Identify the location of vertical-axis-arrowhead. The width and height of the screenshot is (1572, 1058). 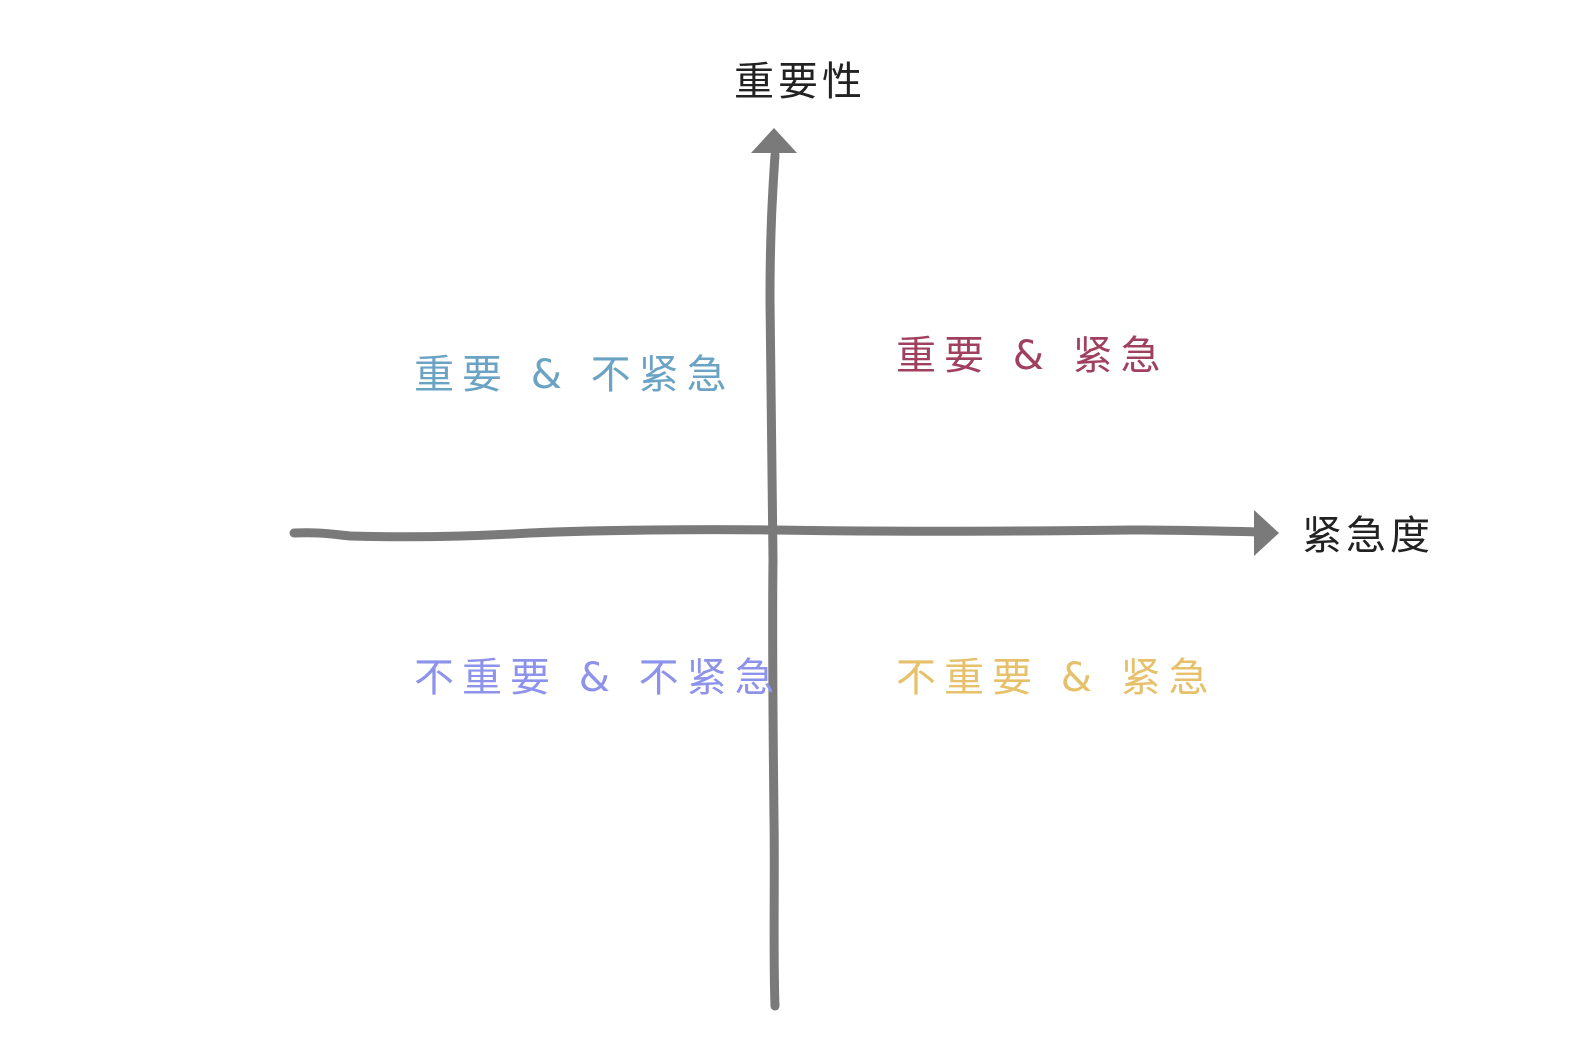
(774, 140).